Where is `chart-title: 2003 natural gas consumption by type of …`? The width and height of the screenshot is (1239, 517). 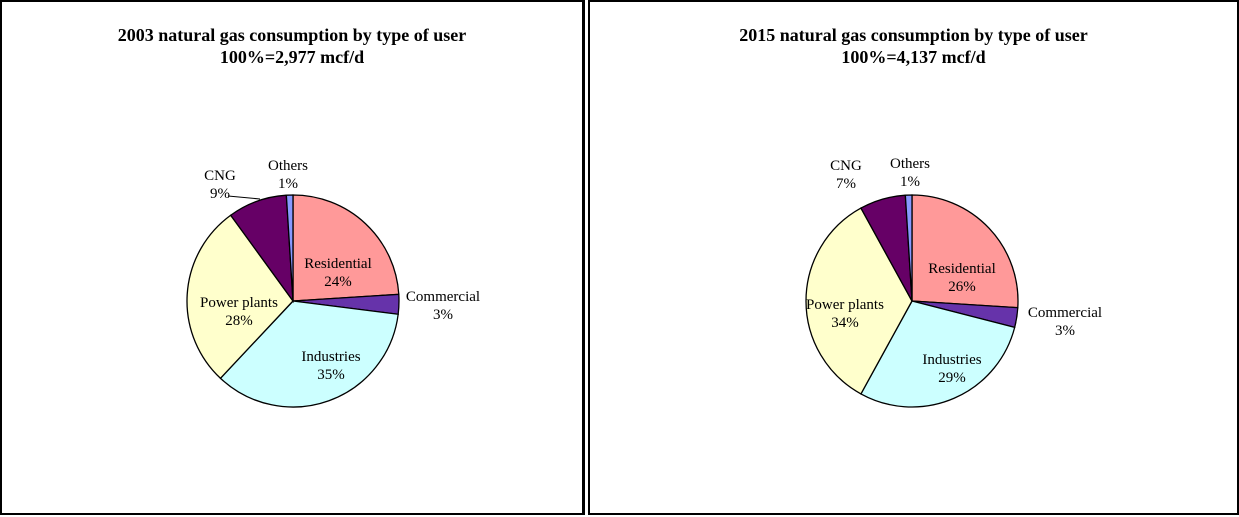 chart-title: 2003 natural gas consumption by type of … is located at coordinates (292, 35).